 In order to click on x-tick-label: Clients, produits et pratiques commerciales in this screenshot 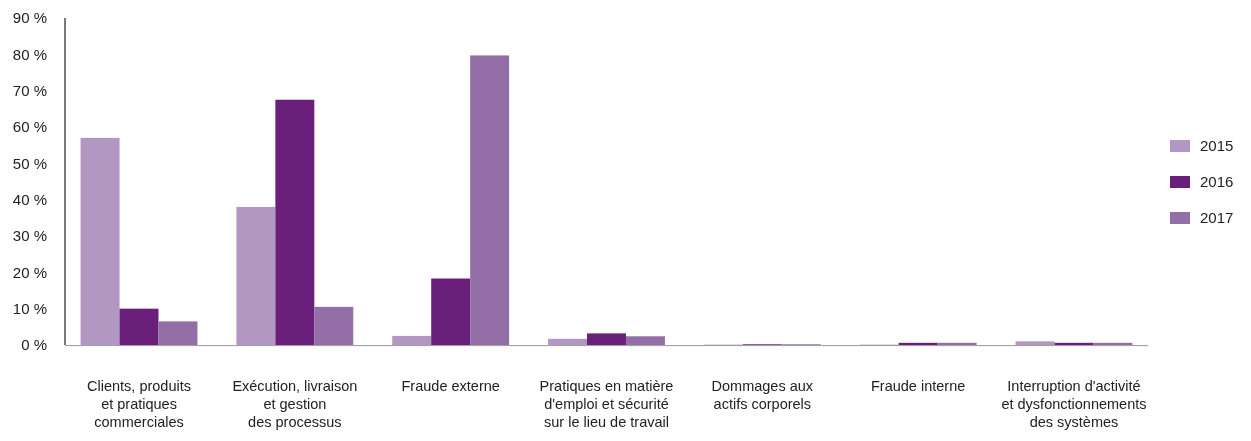, I will do `click(139, 404)`.